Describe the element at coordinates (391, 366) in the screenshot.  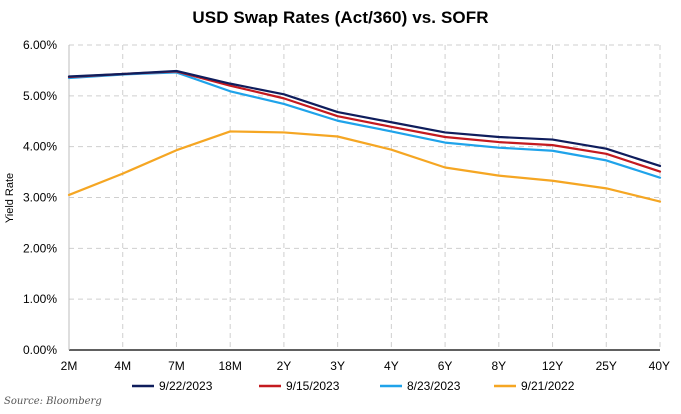
I see `x-tick-label: 4Y` at that location.